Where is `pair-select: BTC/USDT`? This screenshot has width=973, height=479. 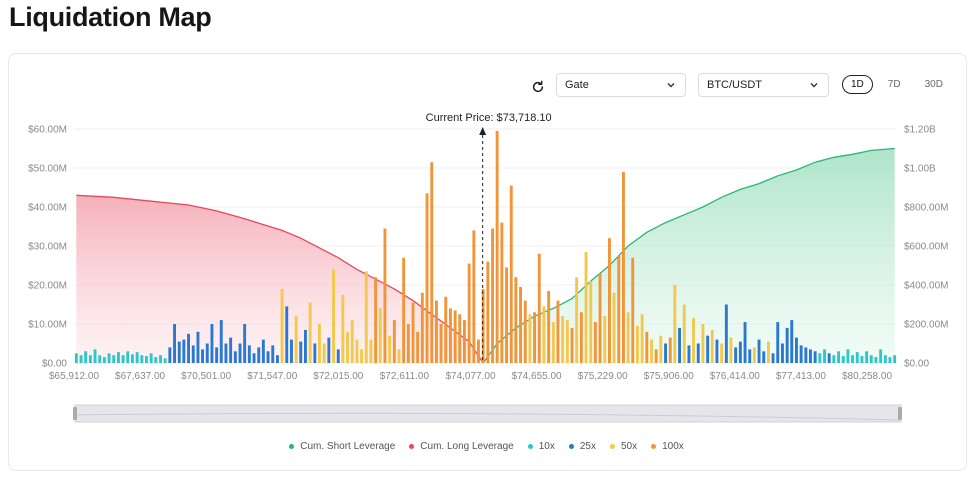 pair-select: BTC/USDT is located at coordinates (763, 85).